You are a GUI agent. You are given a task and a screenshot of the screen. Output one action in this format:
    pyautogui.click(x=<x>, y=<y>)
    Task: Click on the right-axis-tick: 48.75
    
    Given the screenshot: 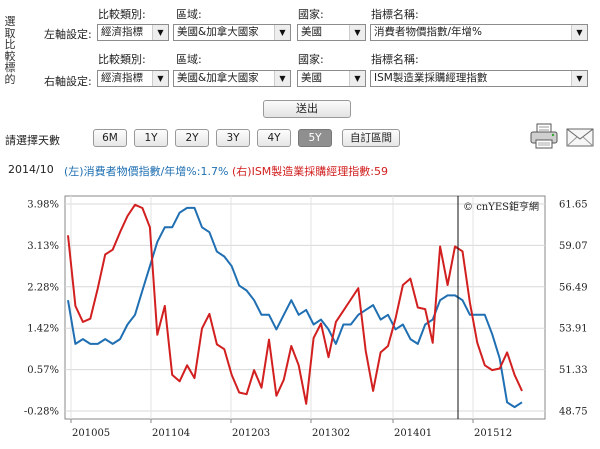 What is the action you would take?
    pyautogui.click(x=573, y=412)
    